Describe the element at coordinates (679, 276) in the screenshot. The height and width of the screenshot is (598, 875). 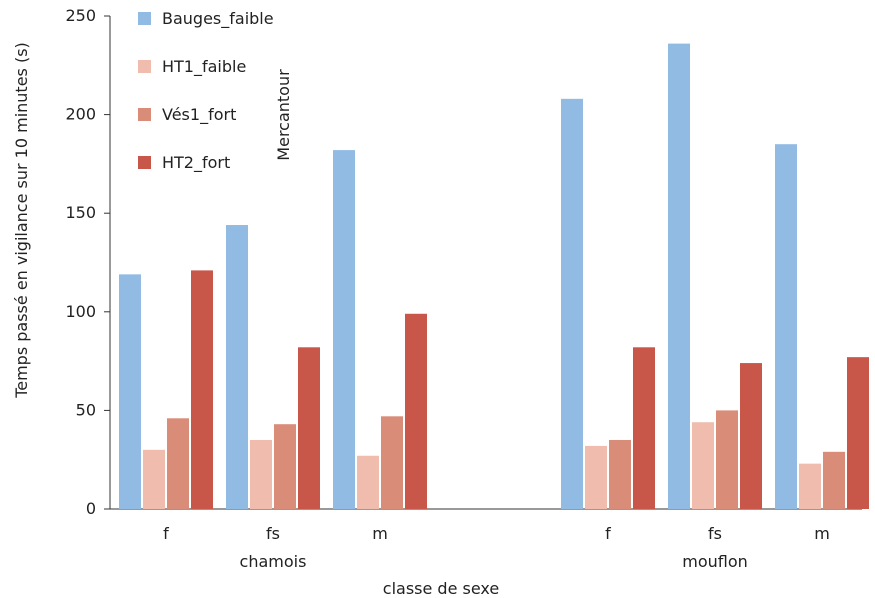
I see `bar-mouflon-fs-Bauges_faible` at that location.